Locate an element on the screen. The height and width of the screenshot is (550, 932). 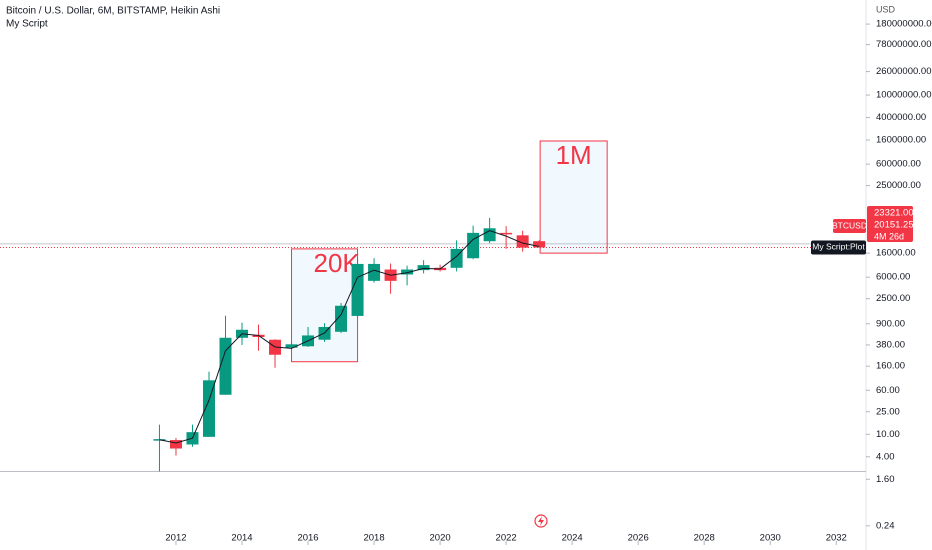
countdown-label: 4M 26d is located at coordinates (889, 236).